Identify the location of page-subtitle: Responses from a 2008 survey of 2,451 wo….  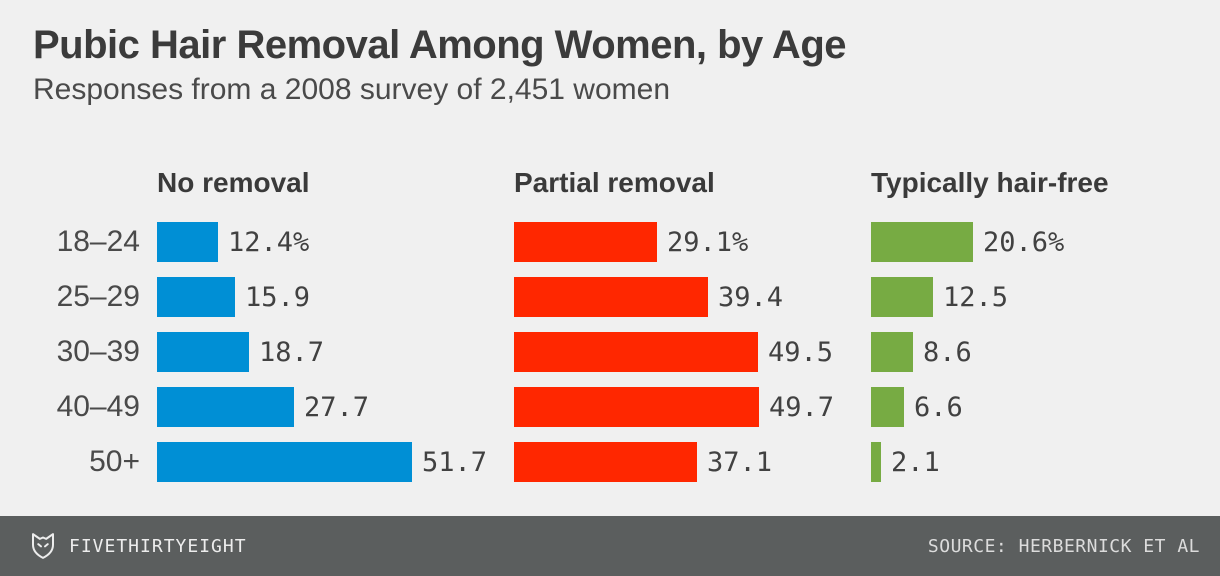
(352, 89).